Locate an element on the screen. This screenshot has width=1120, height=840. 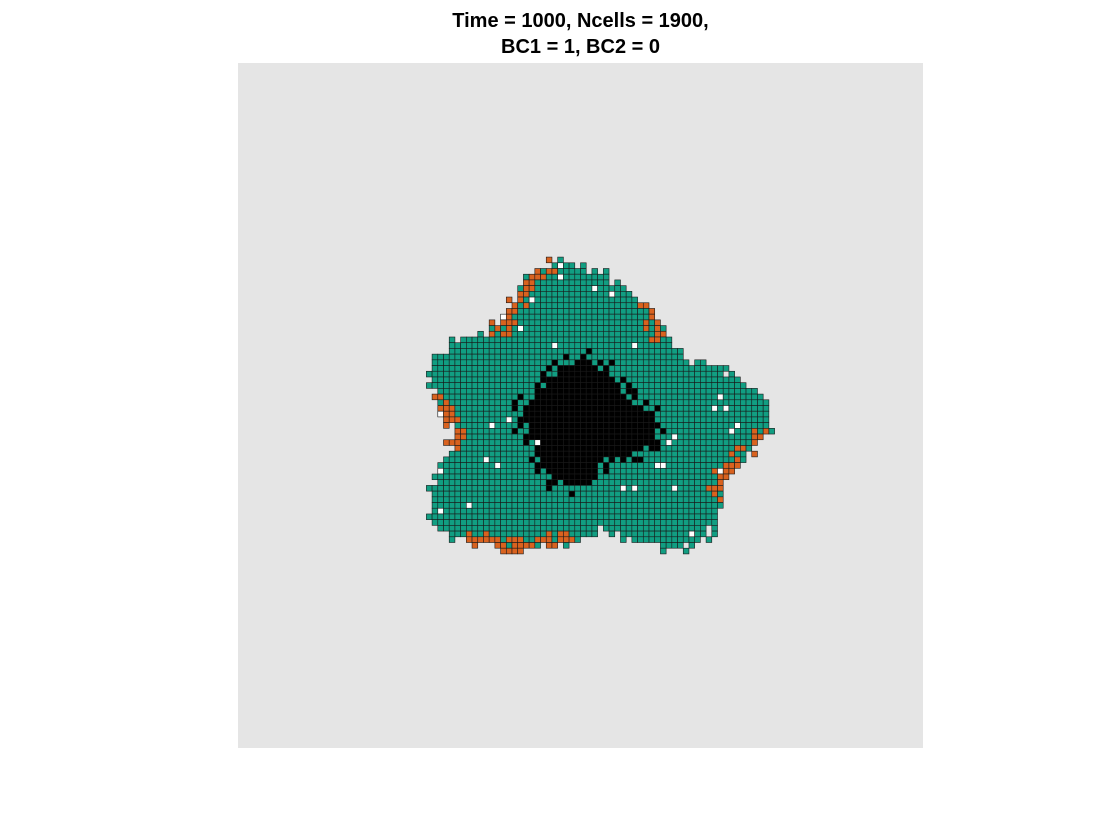
empty-cell is located at coordinates (469, 505).